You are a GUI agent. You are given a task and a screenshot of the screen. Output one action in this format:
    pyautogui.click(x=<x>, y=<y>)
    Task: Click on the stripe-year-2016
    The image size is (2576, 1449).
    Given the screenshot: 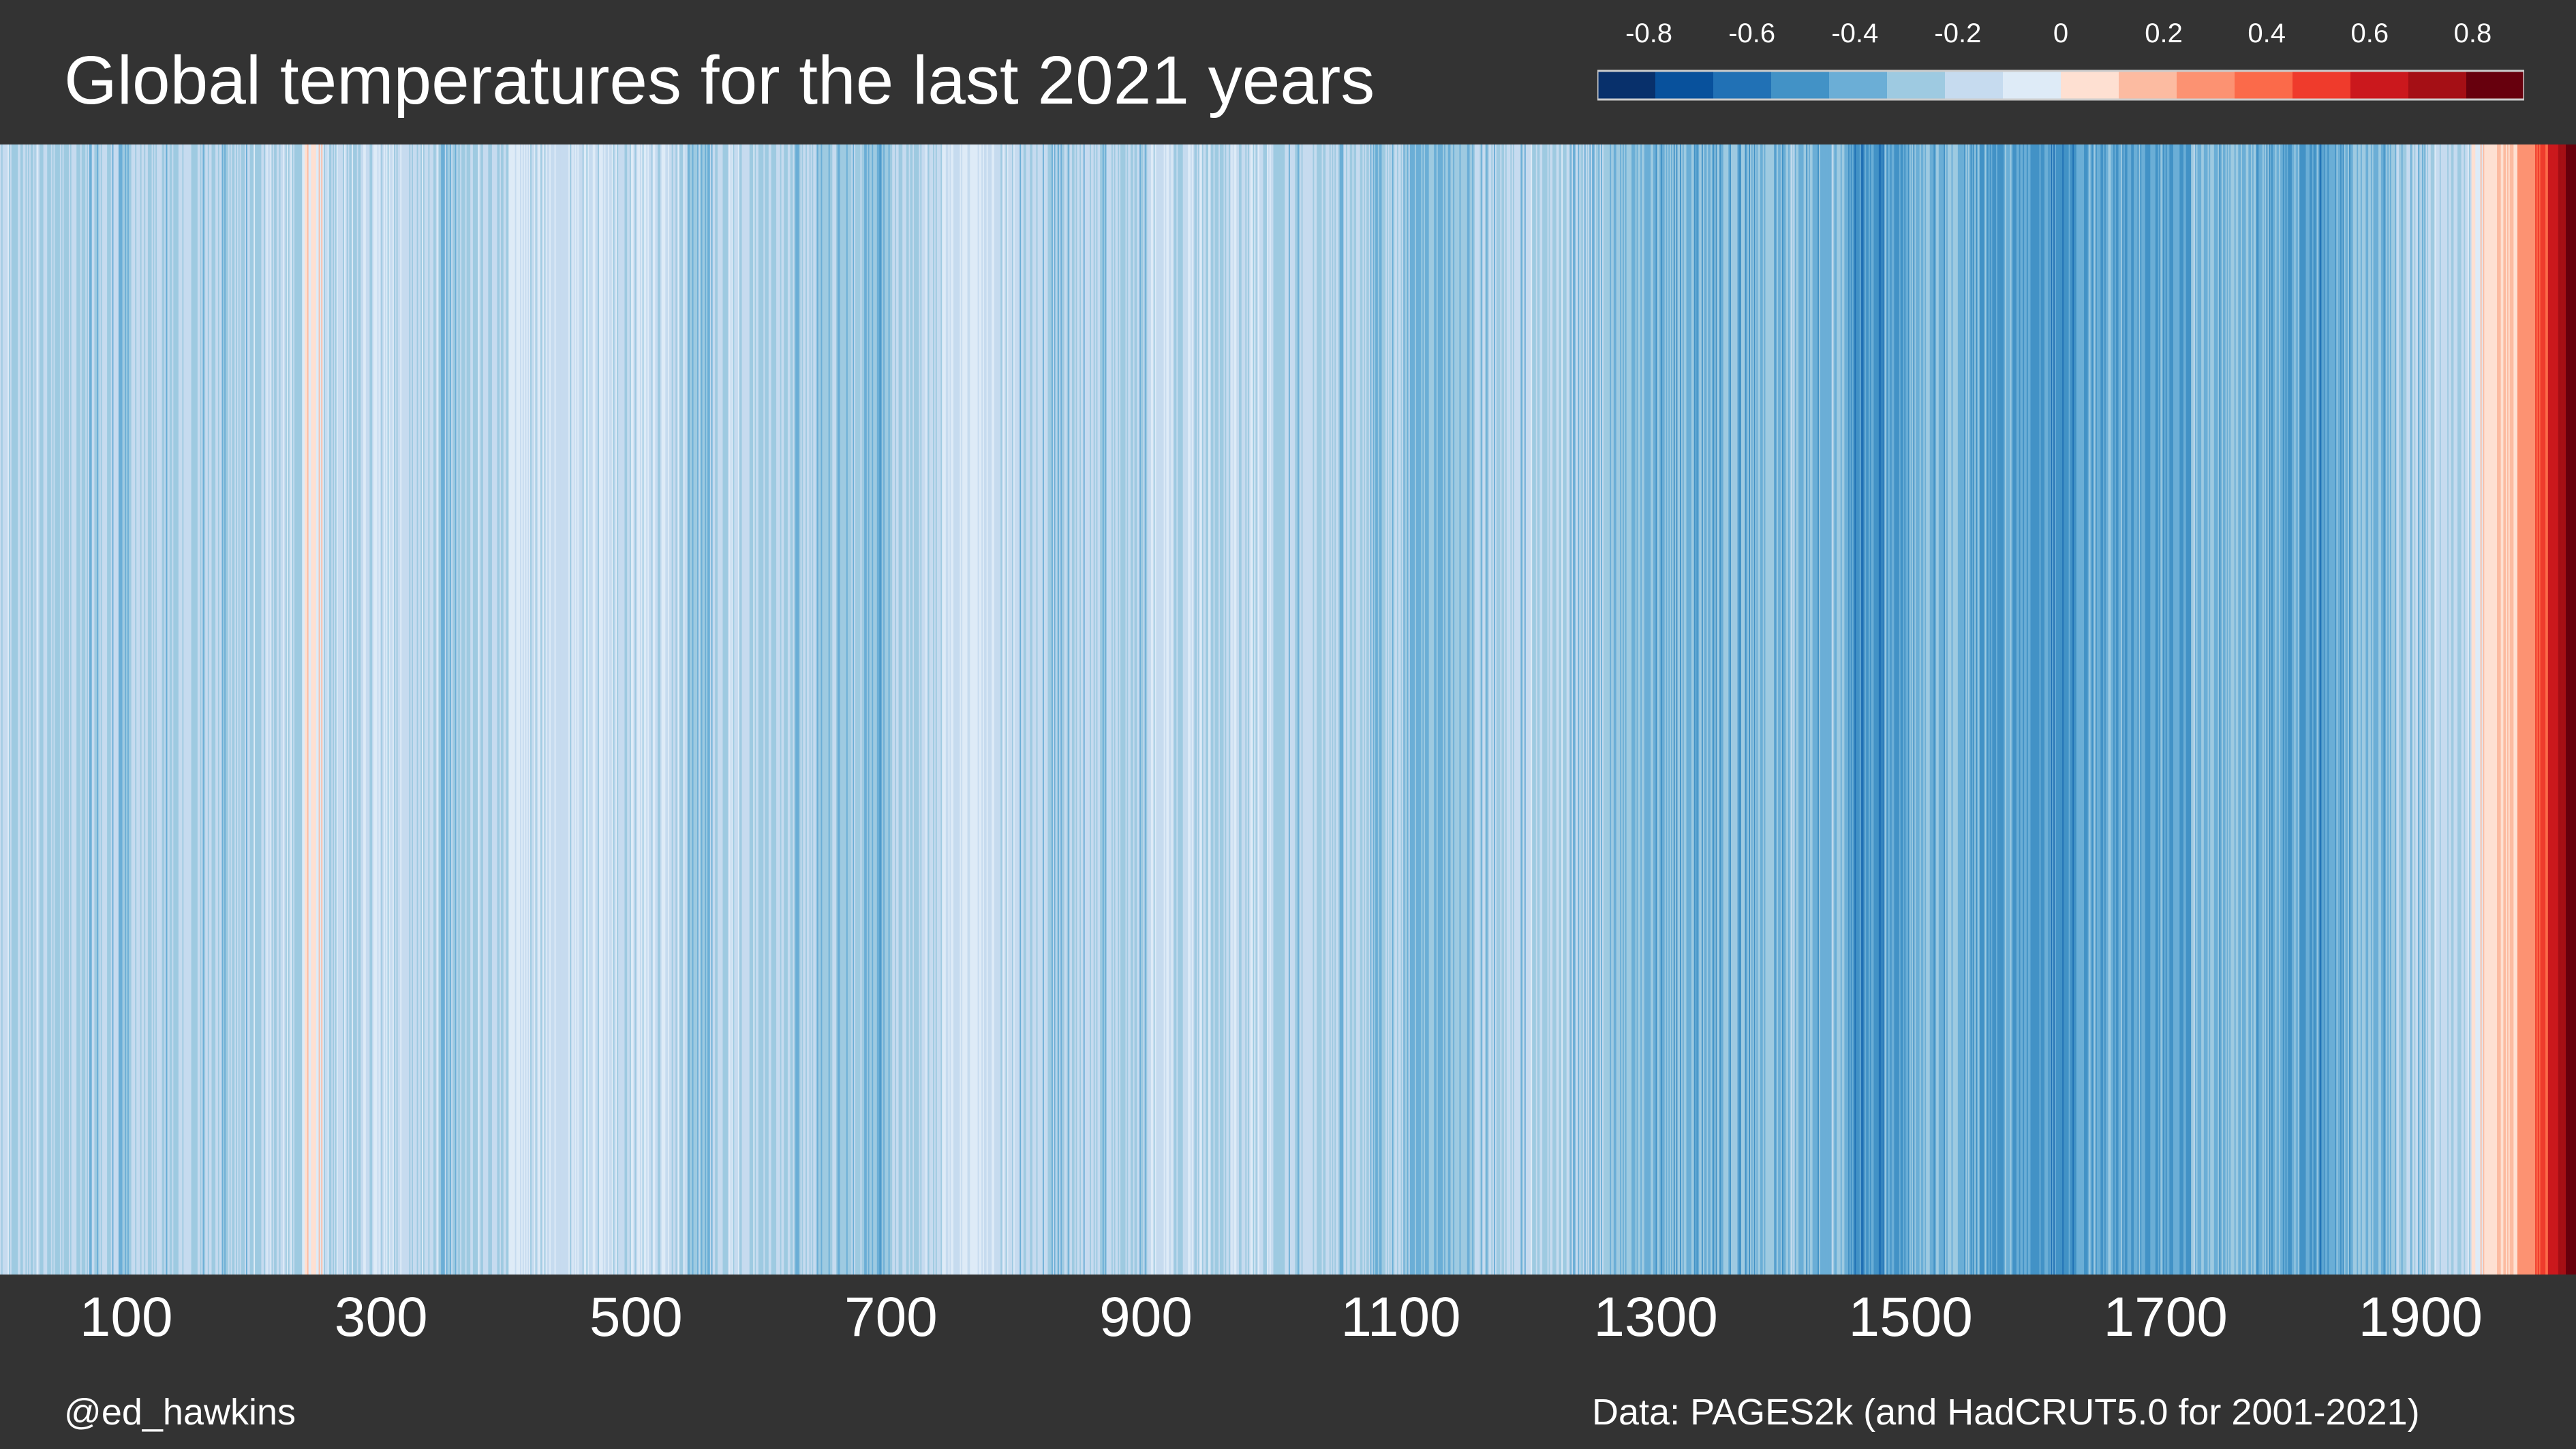 What is the action you would take?
    pyautogui.click(x=2569, y=709)
    